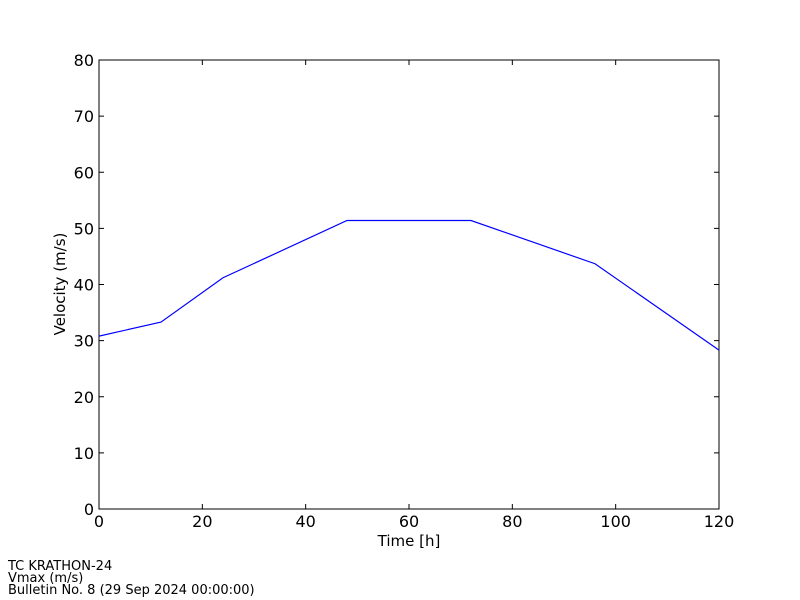 Image resolution: width=800 pixels, height=600 pixels. What do you see at coordinates (45, 578) in the screenshot?
I see `footer-note: Vmax (m/s)` at bounding box center [45, 578].